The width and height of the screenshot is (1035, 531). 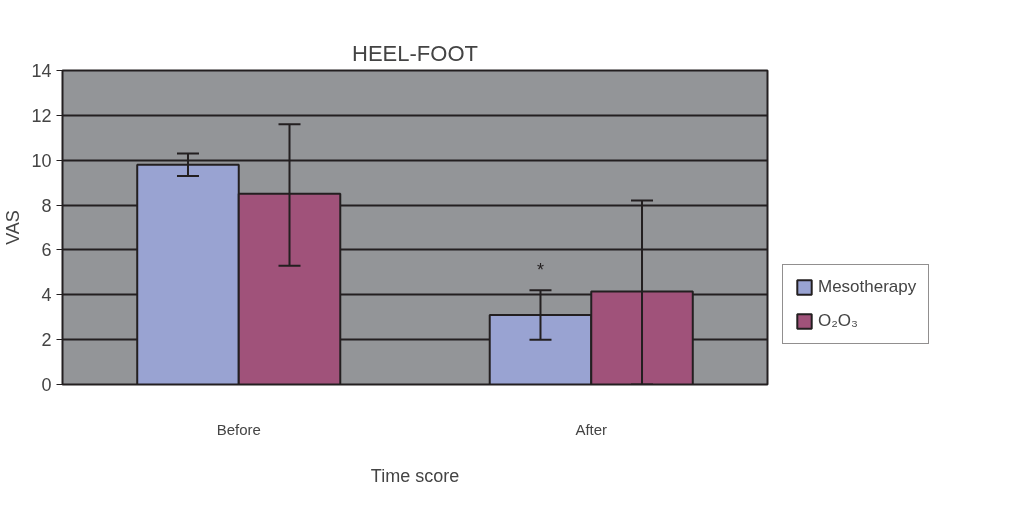 I want to click on annotation: *, so click(x=540, y=270).